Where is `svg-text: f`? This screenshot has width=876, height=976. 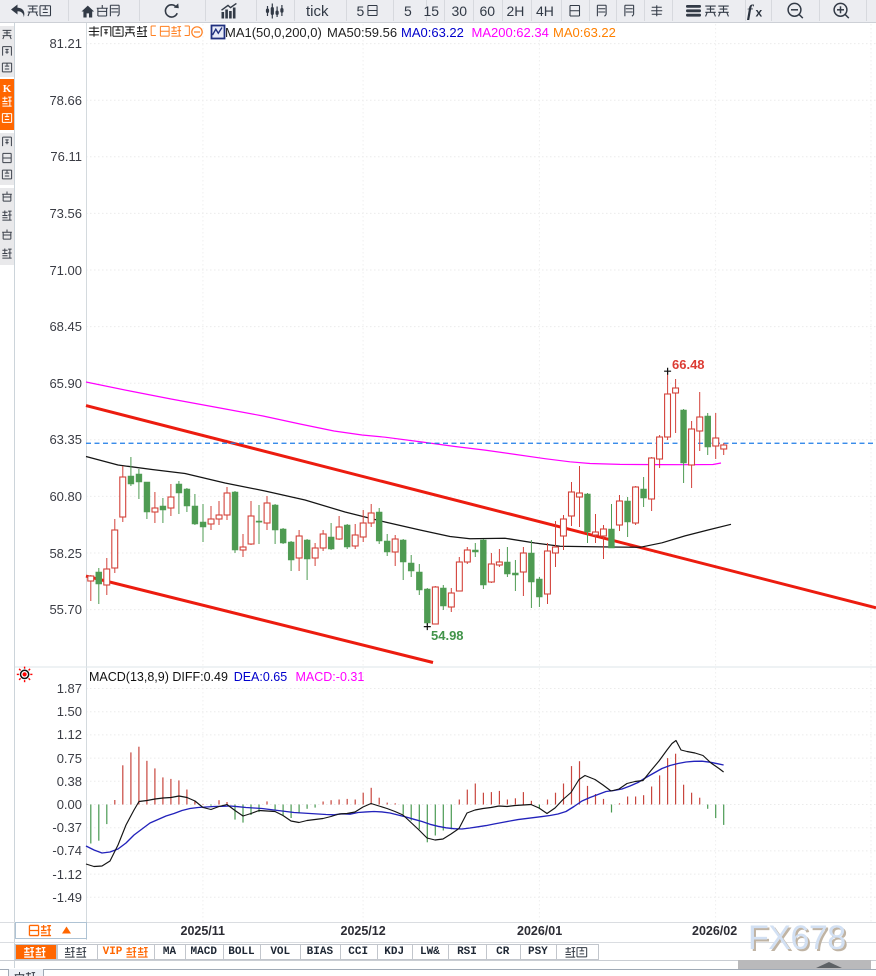 svg-text: f is located at coordinates (751, 11).